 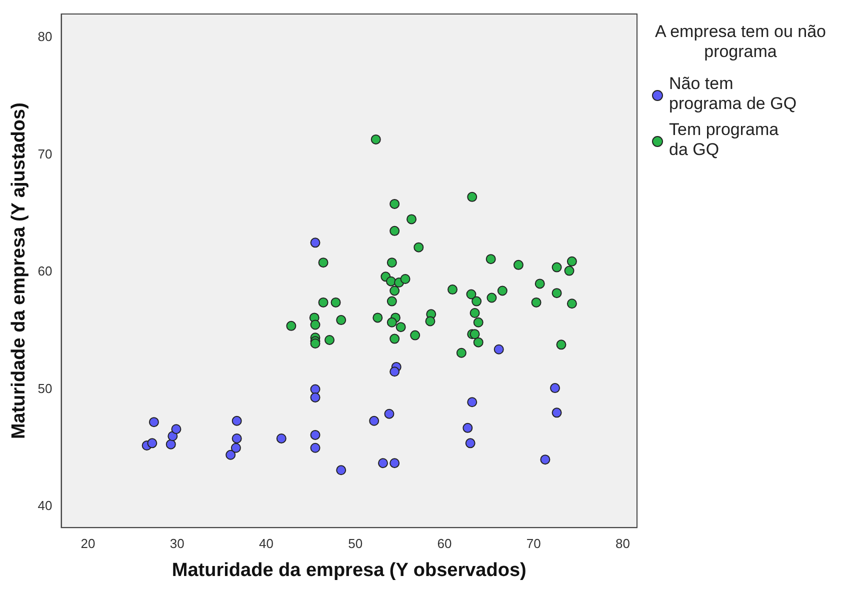 What do you see at coordinates (177, 543) in the screenshot?
I see `x-tick-label: 30` at bounding box center [177, 543].